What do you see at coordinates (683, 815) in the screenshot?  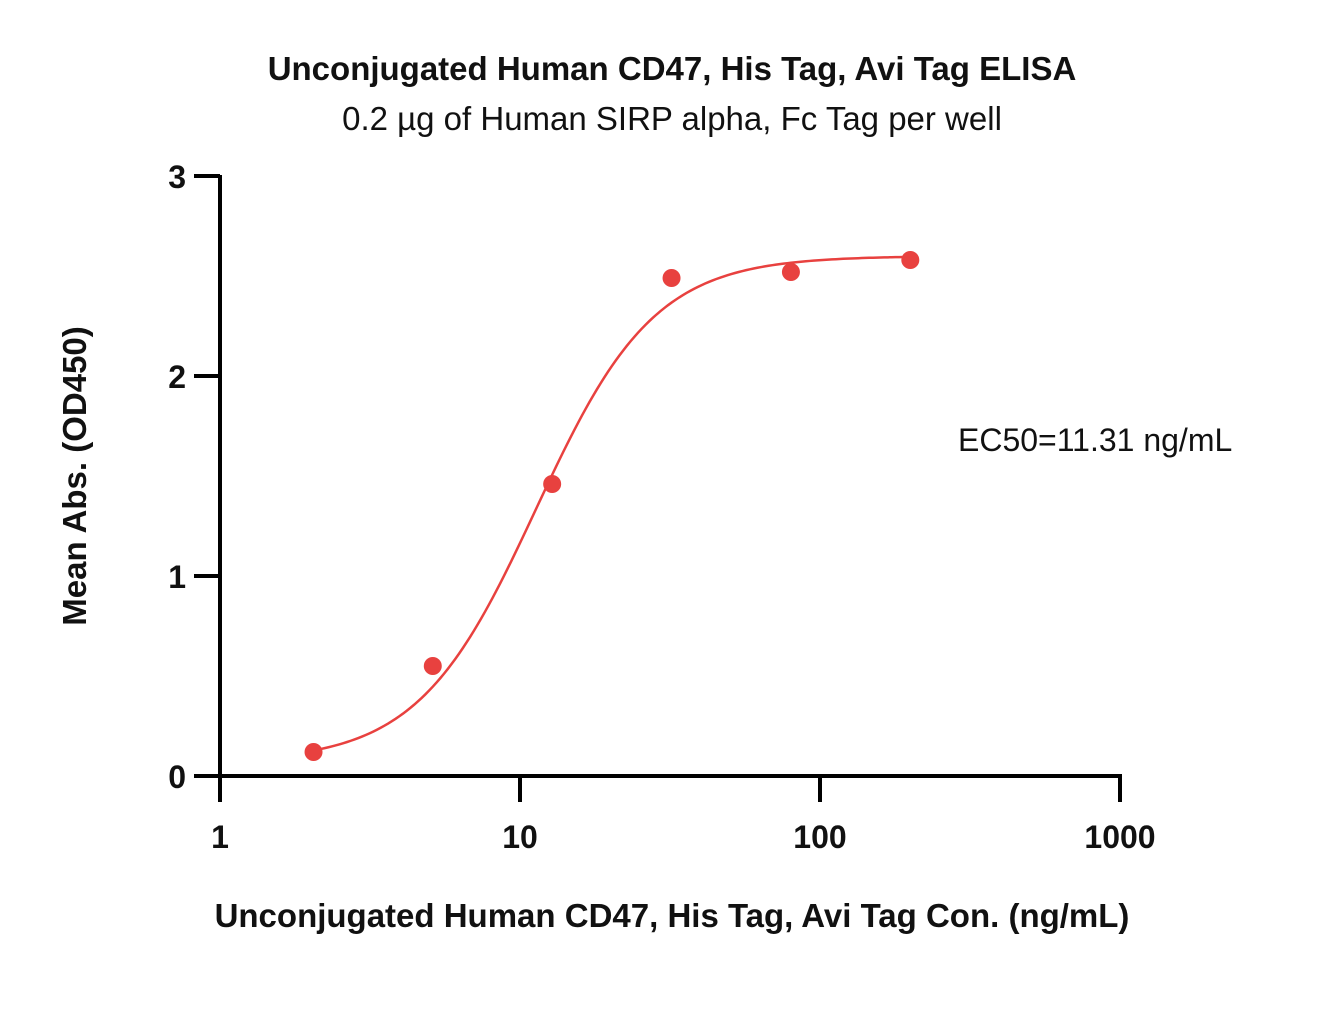 I see `x-ticks: 1 10 100 1000` at bounding box center [683, 815].